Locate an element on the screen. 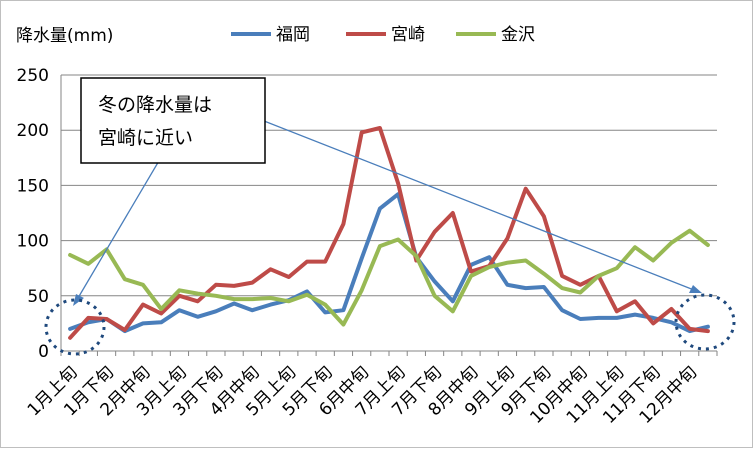 This screenshot has width=753, height=451. y-tick-labels: 0 50 100 150 200 250 is located at coordinates (33, 214).